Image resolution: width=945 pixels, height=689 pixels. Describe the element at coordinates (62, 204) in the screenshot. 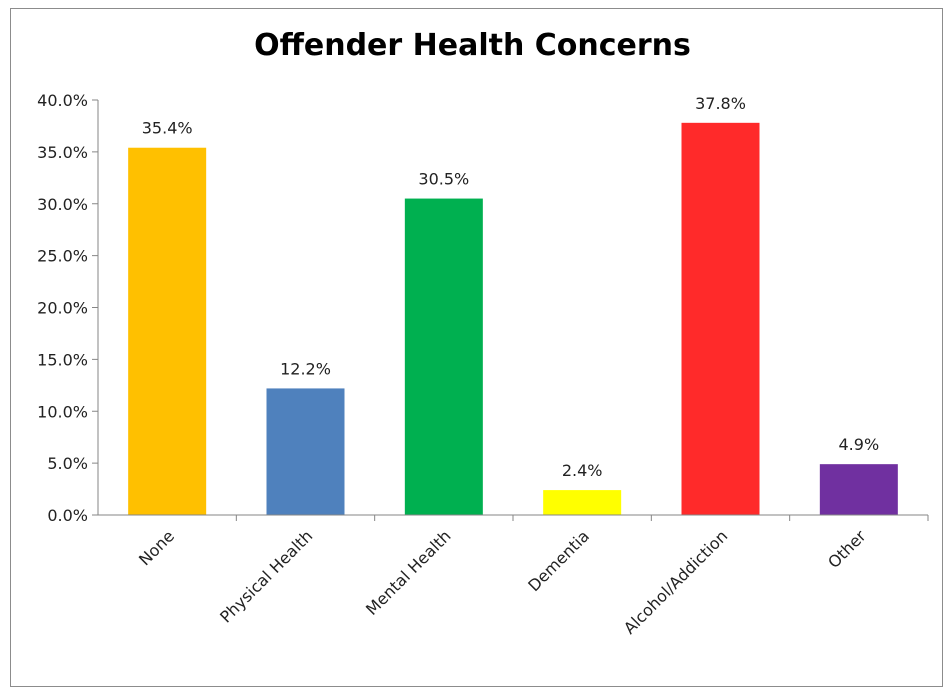

I see `y-tick-label: 30.0%` at that location.